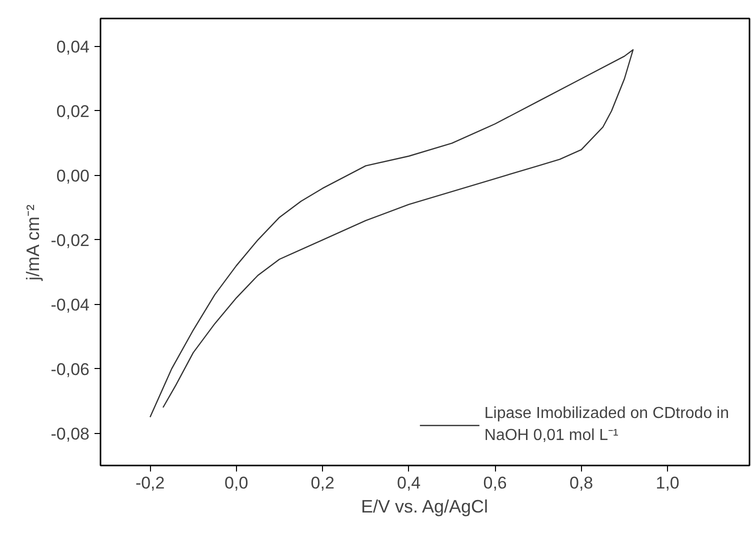  I want to click on legend-label: Lipase Imobilizaded on CDtrodo in NaOH 0,01 mol L⁻¹, so click(606, 425).